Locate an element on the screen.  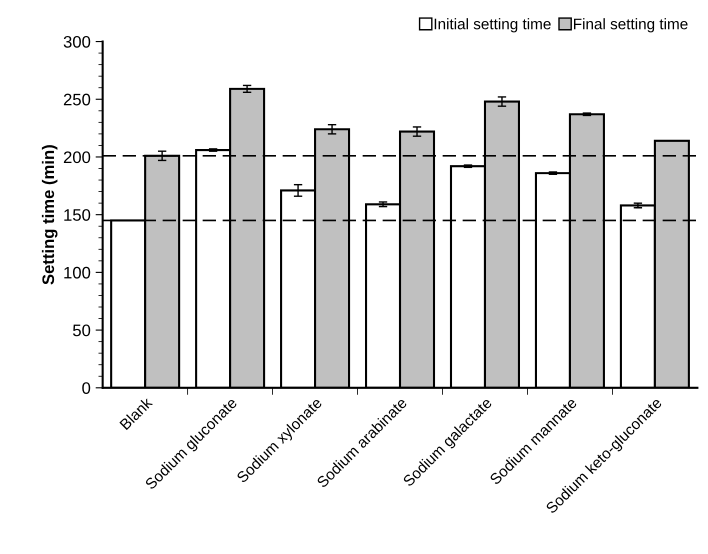
legend-label: Final setting time is located at coordinates (631, 25).